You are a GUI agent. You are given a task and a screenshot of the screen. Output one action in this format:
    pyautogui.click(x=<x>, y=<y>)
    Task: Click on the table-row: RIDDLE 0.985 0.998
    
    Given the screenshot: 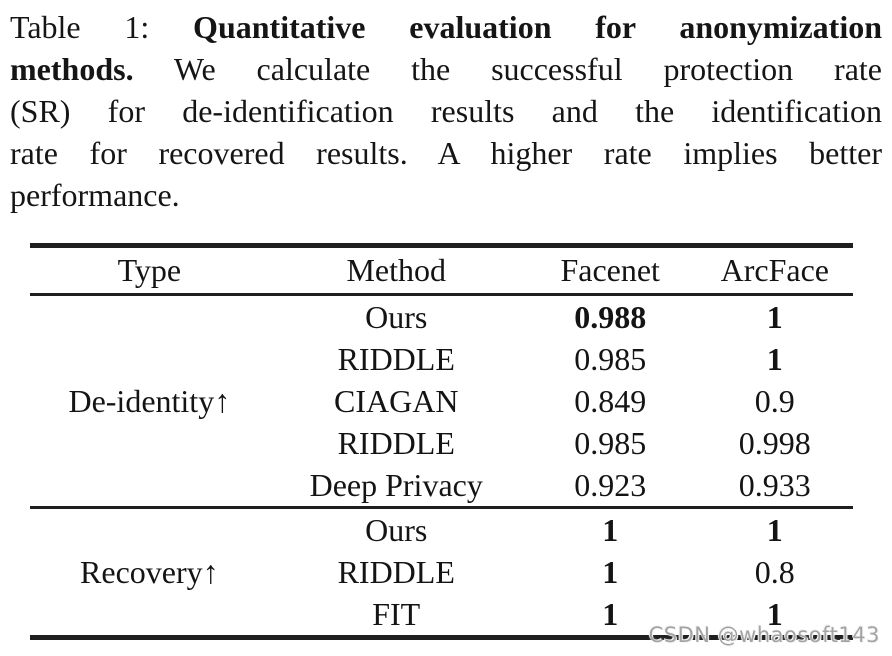 What is the action you would take?
    pyautogui.click(x=441, y=443)
    